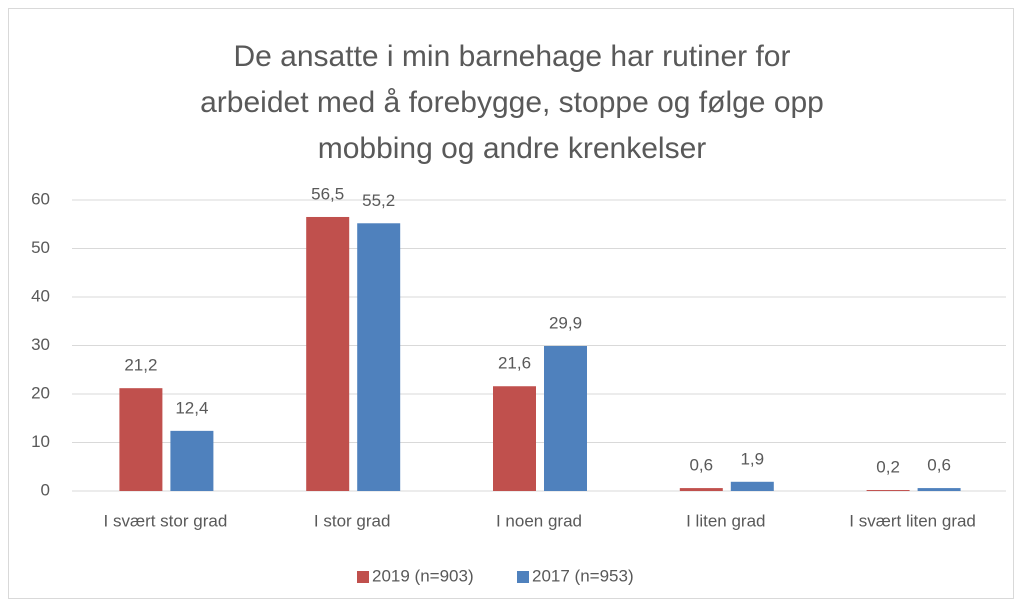  What do you see at coordinates (888, 467) in the screenshot?
I see `data-label: 0,2` at bounding box center [888, 467].